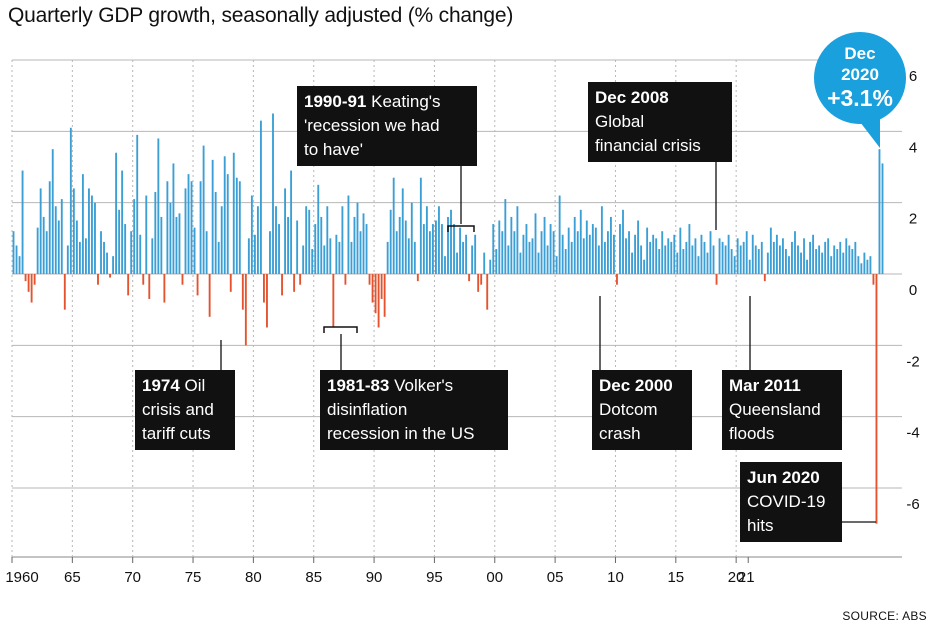 The width and height of the screenshot is (941, 633). I want to click on y-tick-label: 4, so click(913, 147).